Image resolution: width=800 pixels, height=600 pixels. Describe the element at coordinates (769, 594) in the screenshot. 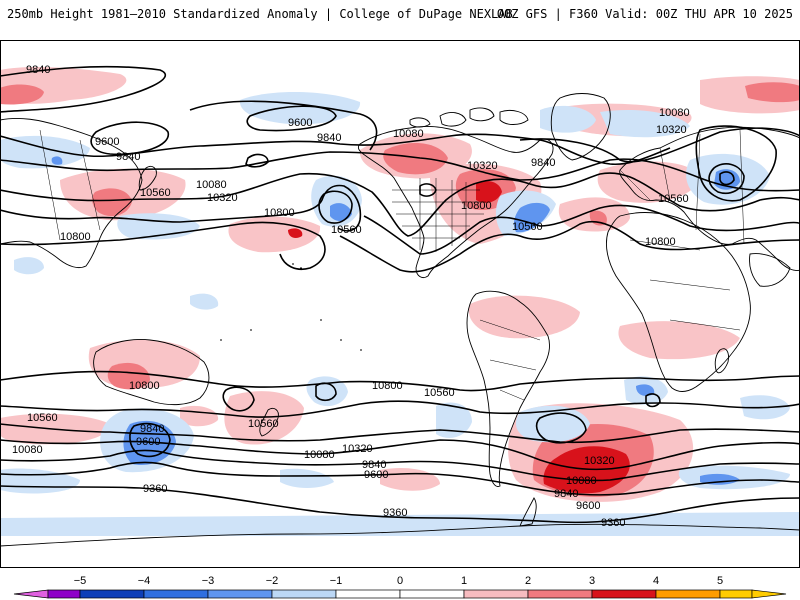

I see `colorbar-extend-max` at that location.